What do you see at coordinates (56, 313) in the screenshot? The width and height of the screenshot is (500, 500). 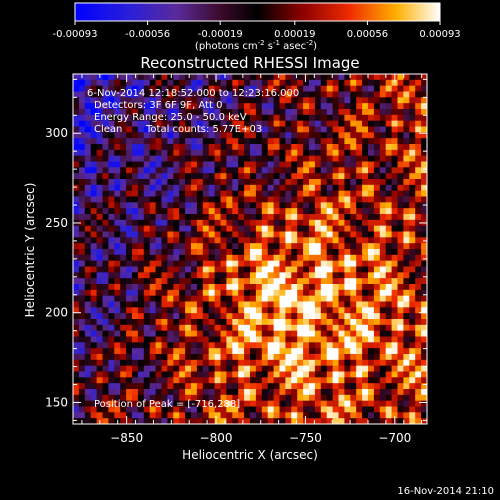 I see `y-tick-label: 200` at bounding box center [56, 313].